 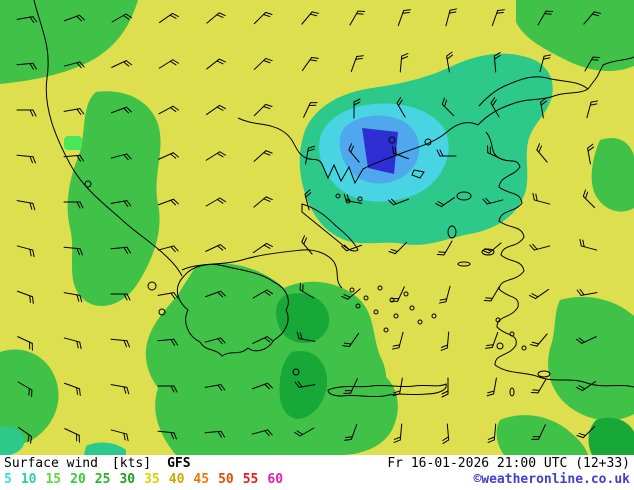 What do you see at coordinates (8, 479) in the screenshot?
I see `legend-value-5: 5` at bounding box center [8, 479].